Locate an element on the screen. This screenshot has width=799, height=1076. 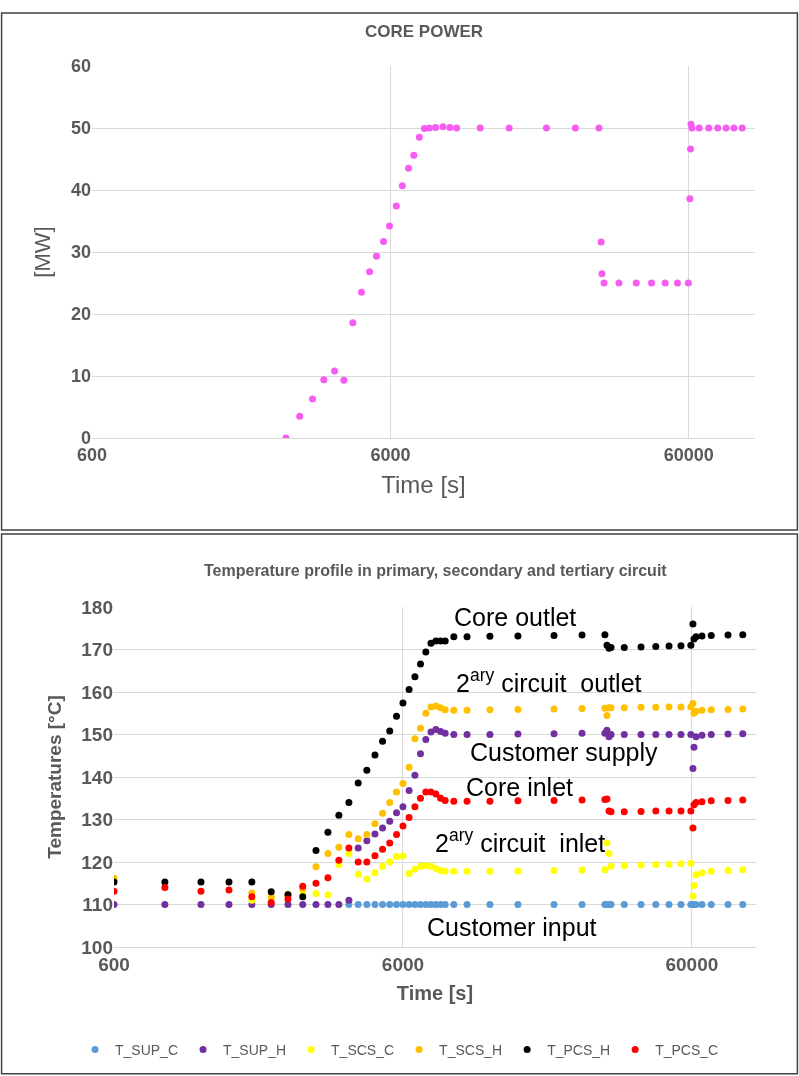
legend-label: T_PCS_C is located at coordinates (687, 1050).